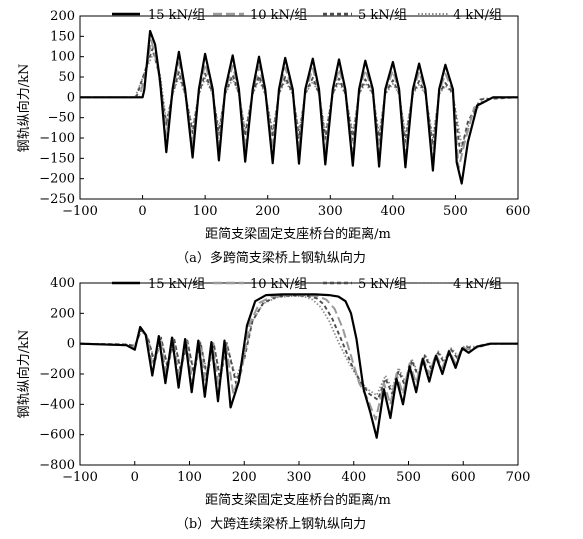  Describe the element at coordinates (61, 108) in the screenshot. I see `y-axis-ticks: −250 −200 −150 −100 −50 0 50 100 150 200` at that location.